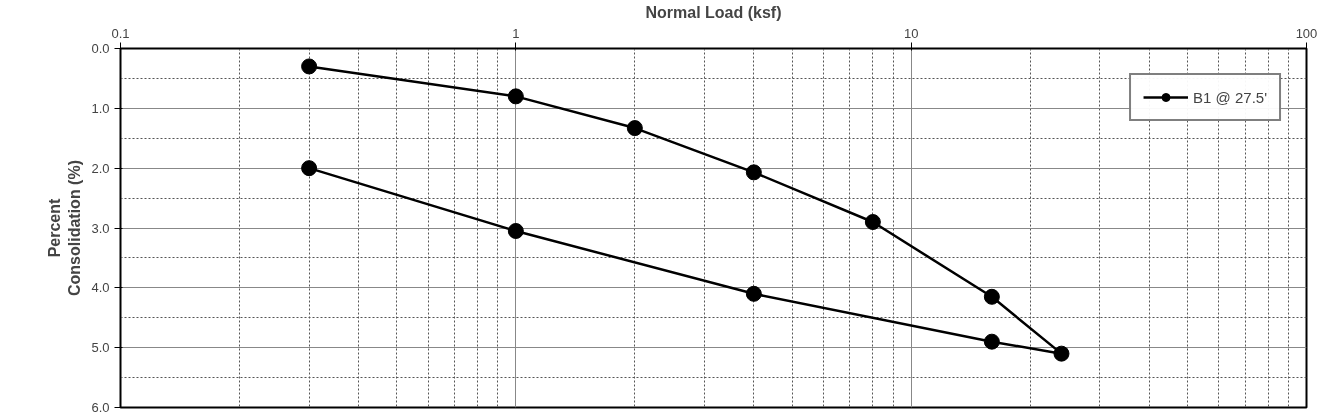  I want to click on legend-label: B1 @ 27.5', so click(1230, 97).